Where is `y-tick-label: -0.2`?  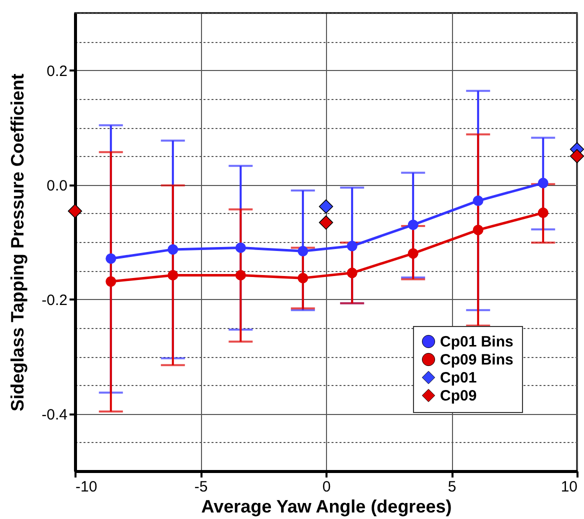 y-tick-label: -0.2 is located at coordinates (55, 300).